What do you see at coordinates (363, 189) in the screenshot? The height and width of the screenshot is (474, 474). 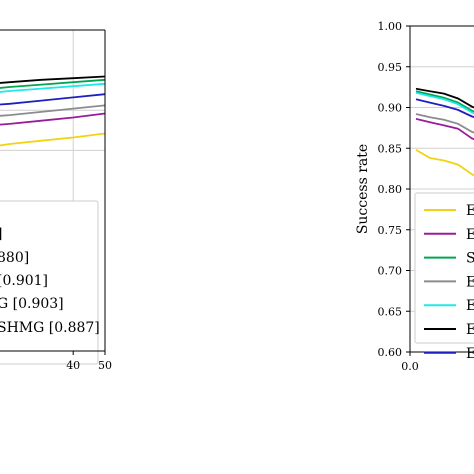 I see `right-y-axis-label: Success rate` at bounding box center [363, 189].